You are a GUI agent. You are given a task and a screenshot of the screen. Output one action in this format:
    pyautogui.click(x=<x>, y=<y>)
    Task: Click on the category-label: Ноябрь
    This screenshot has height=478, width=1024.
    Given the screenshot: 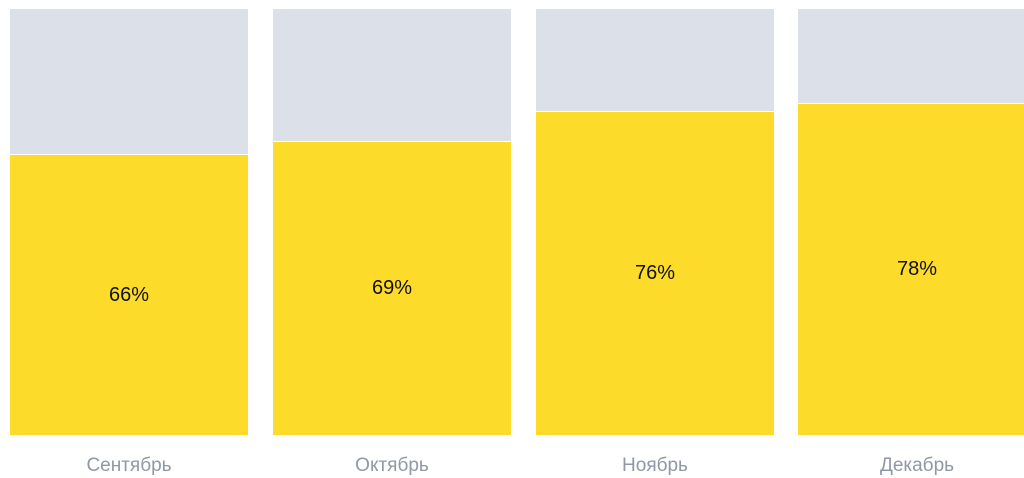 What is the action you would take?
    pyautogui.click(x=655, y=465)
    